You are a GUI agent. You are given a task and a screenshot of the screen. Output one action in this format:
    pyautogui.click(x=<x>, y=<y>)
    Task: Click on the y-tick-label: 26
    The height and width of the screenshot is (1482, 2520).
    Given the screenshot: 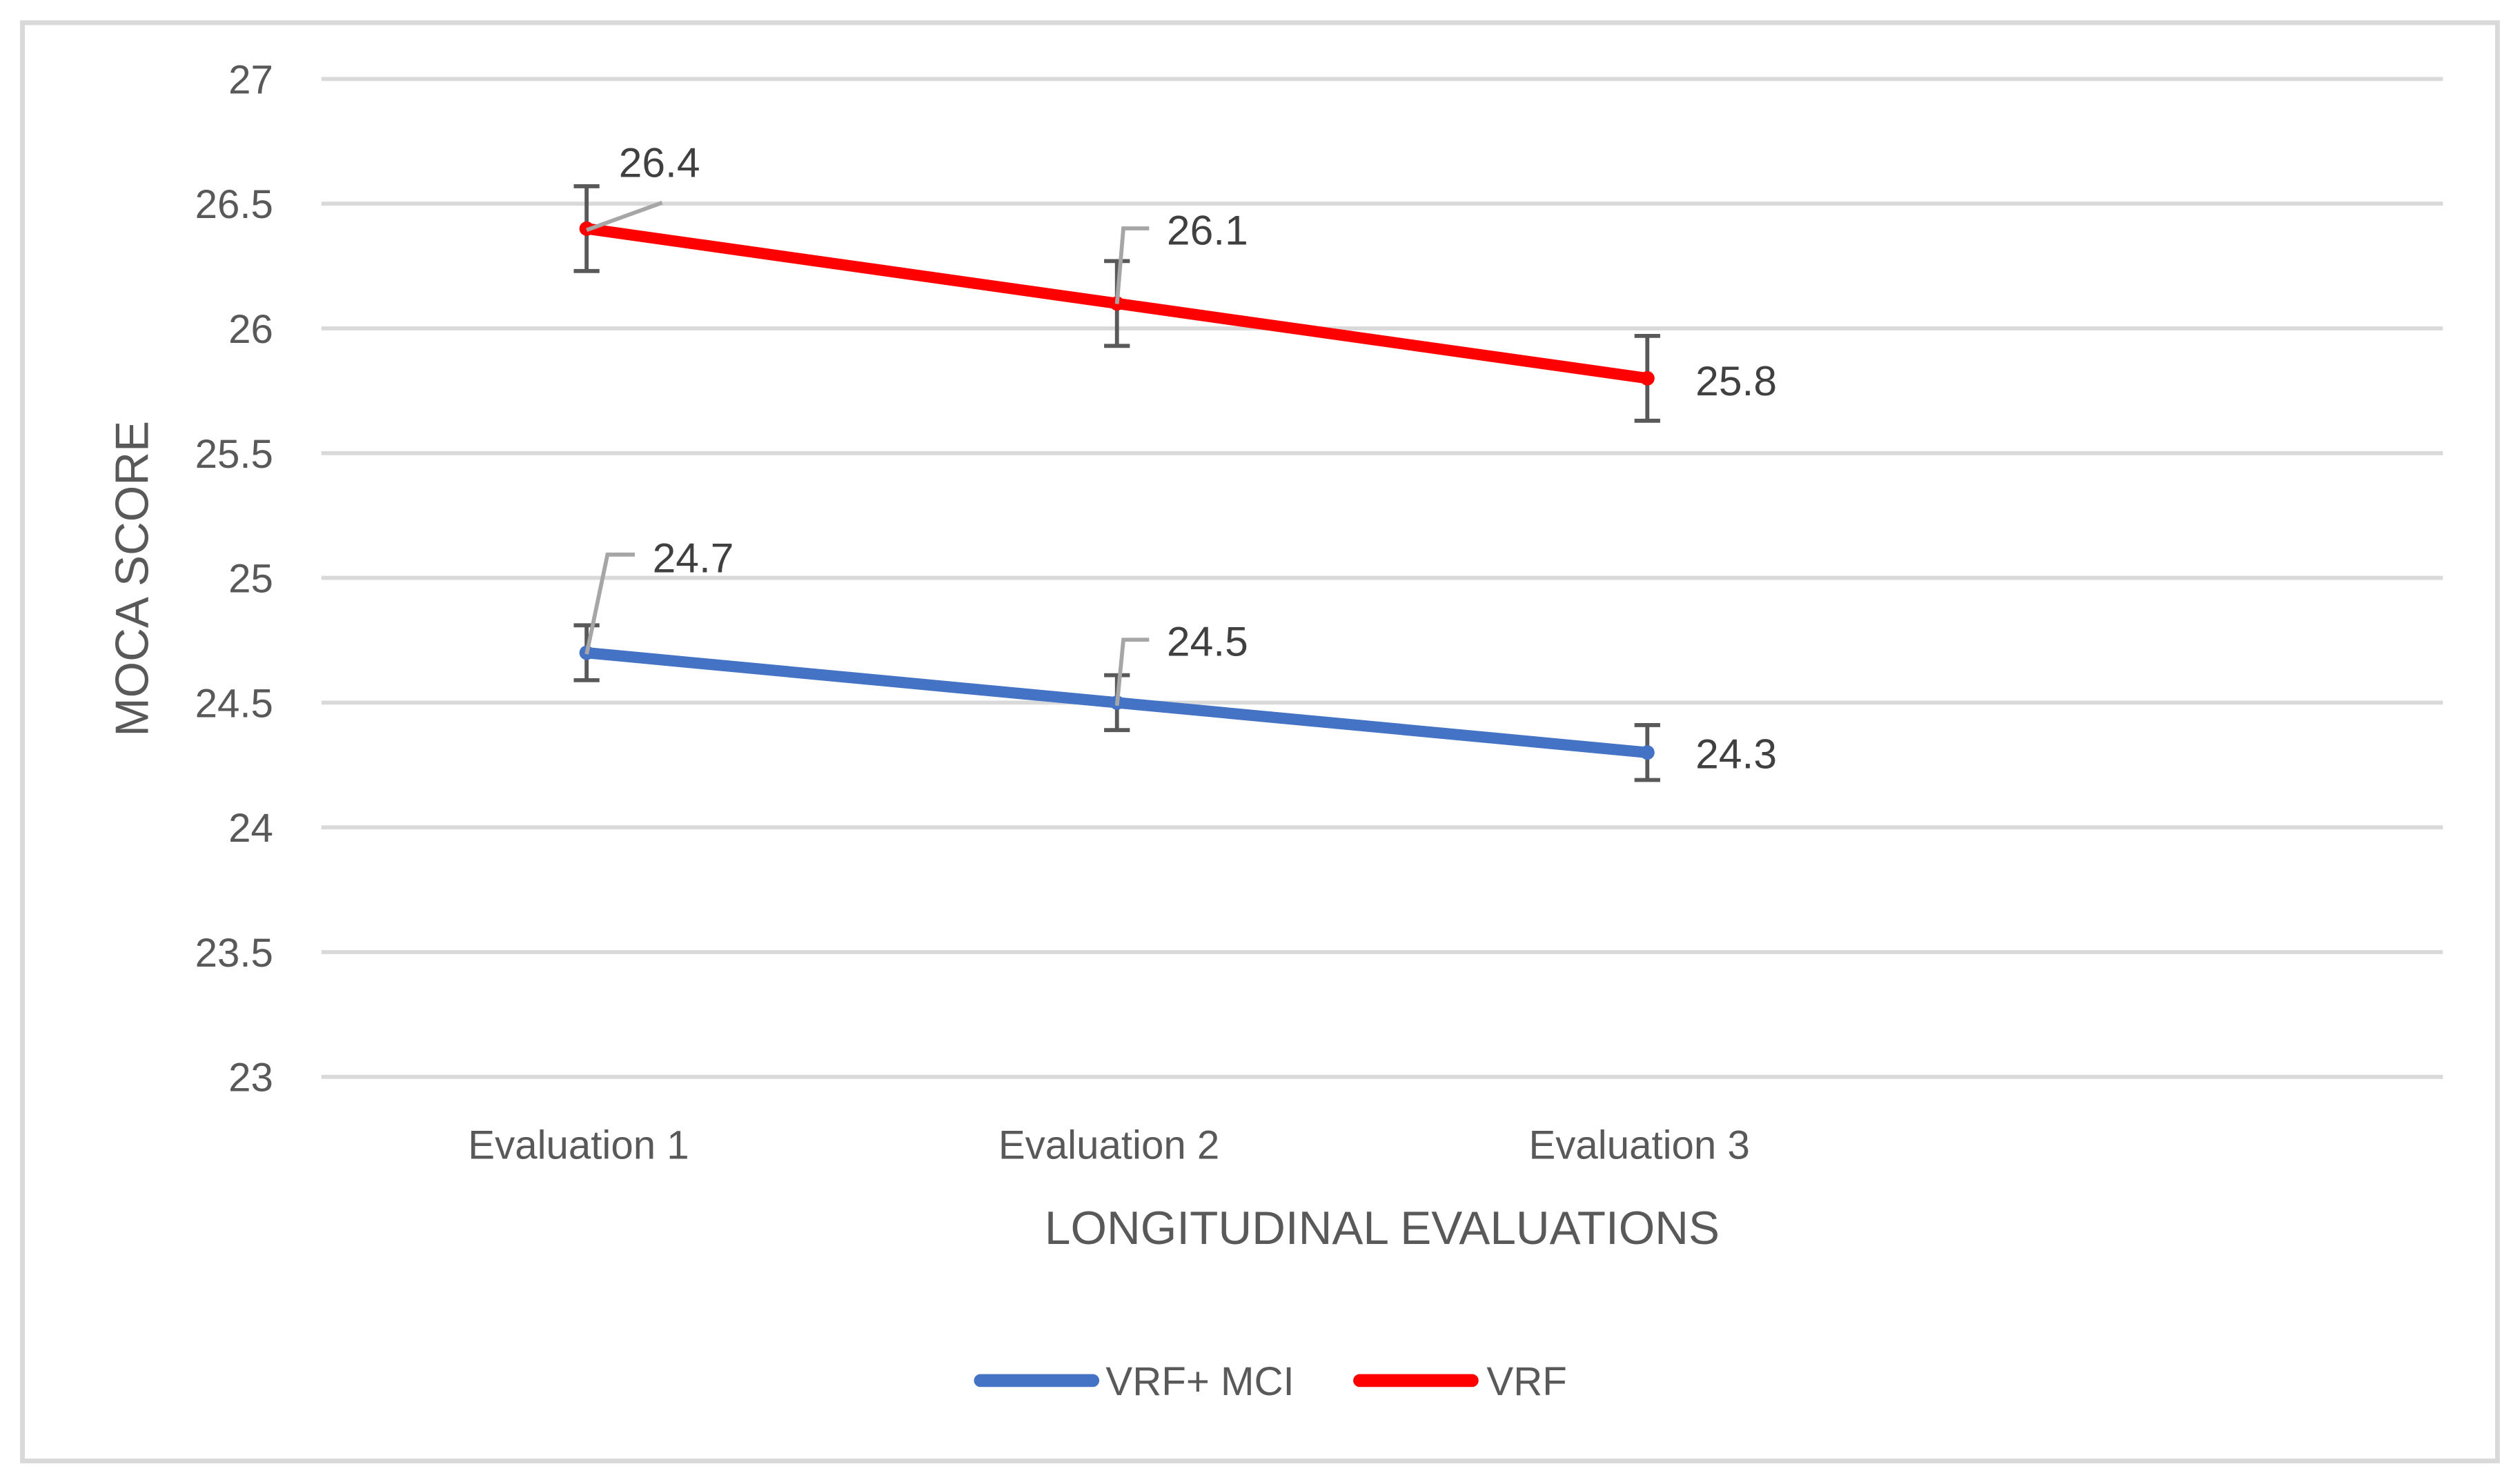 What is the action you would take?
    pyautogui.click(x=250, y=329)
    